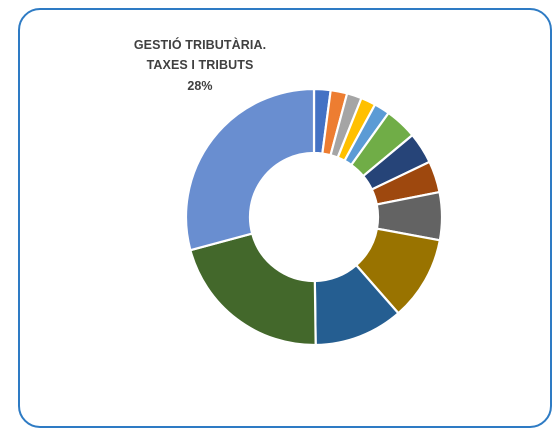  What do you see at coordinates (200, 86) in the screenshot?
I see `callout-value-label: 28%` at bounding box center [200, 86].